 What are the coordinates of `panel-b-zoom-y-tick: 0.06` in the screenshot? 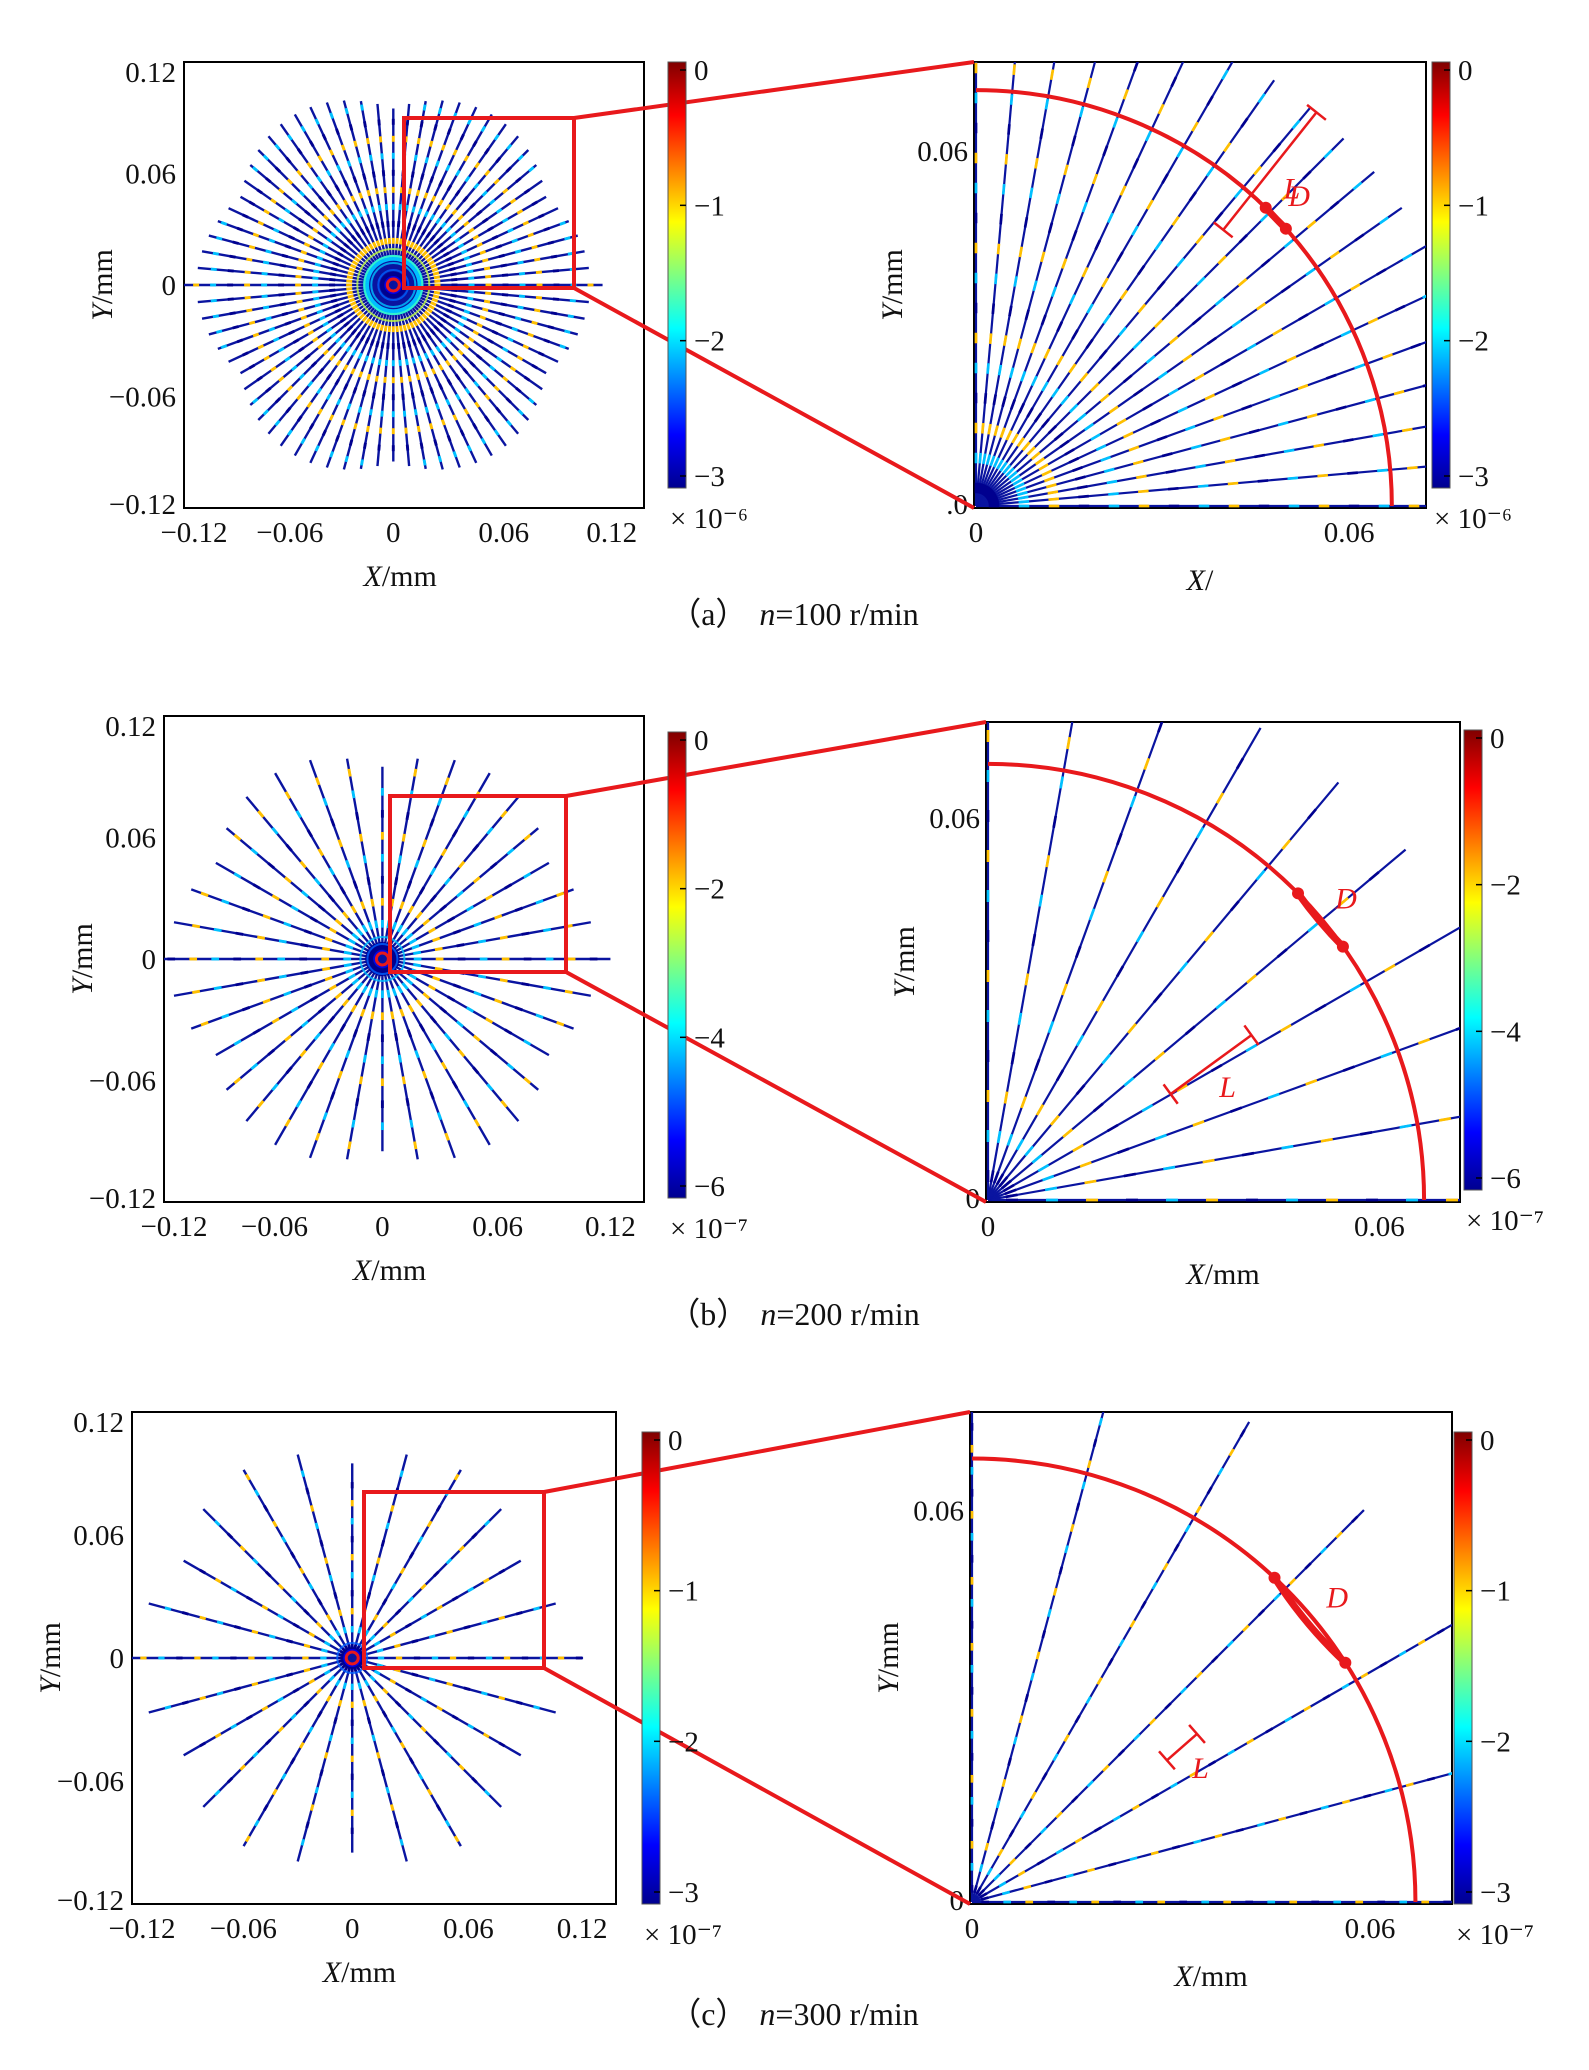 It's located at (954, 819).